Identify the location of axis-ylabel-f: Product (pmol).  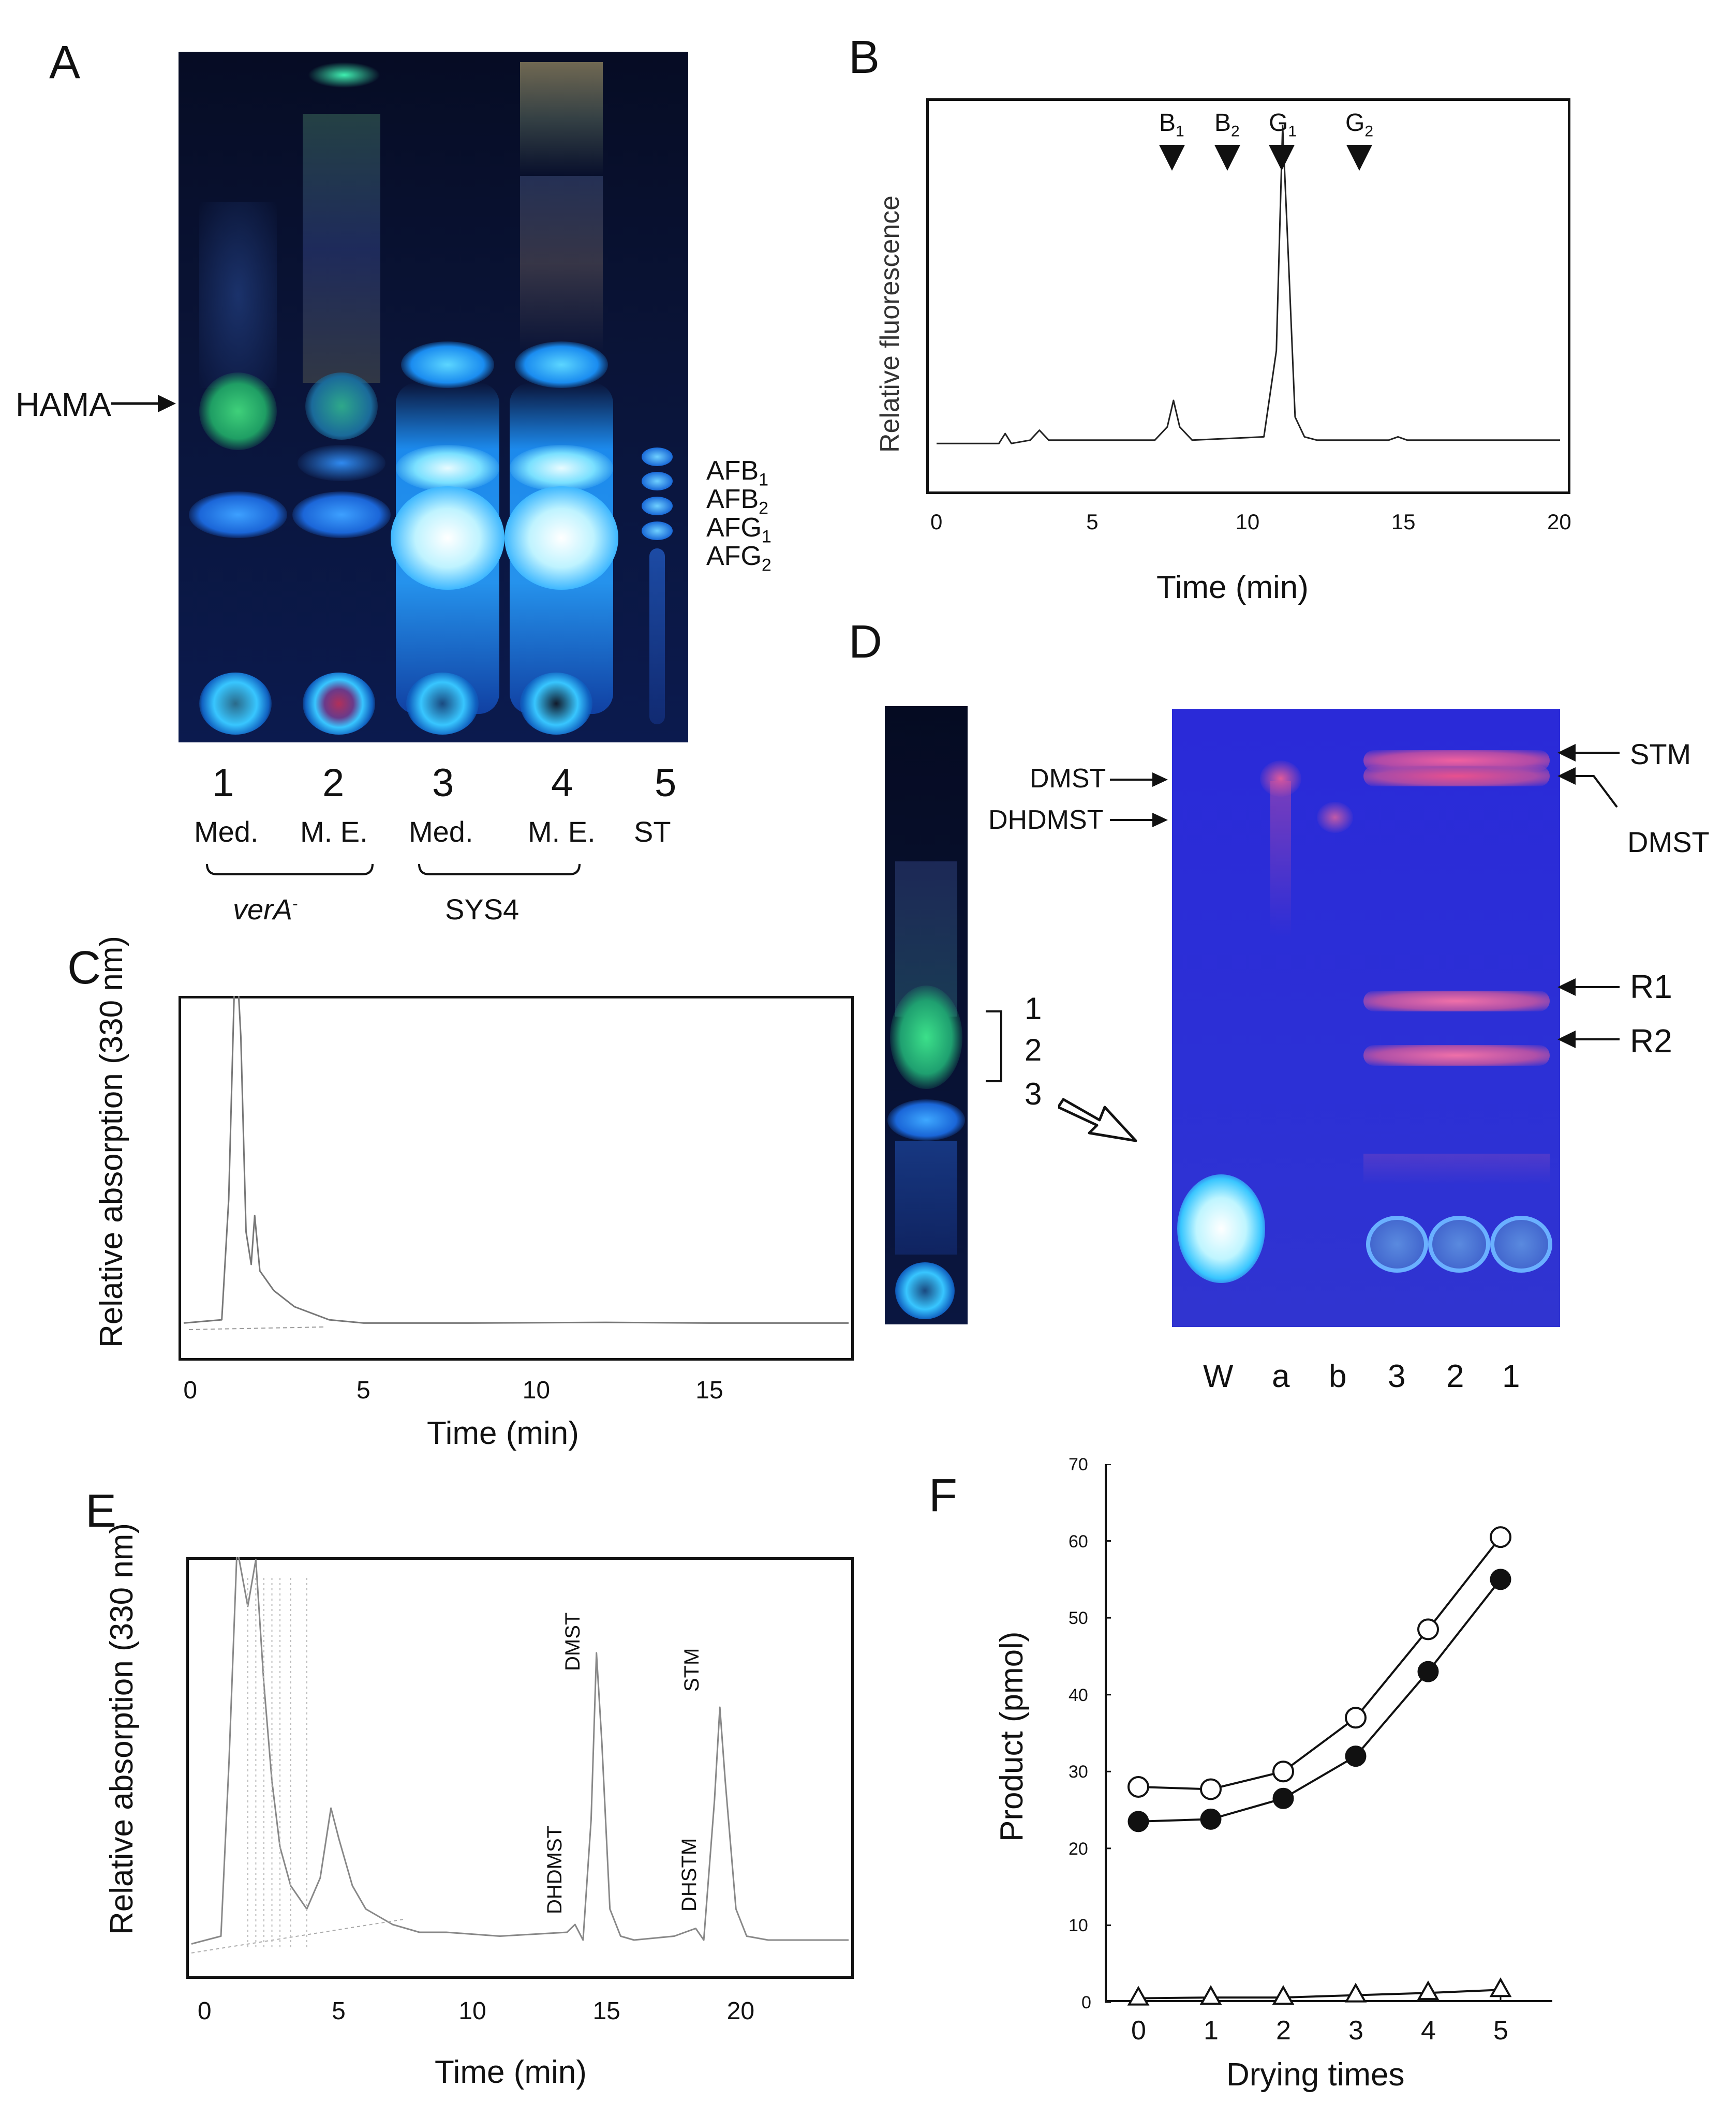
(1012, 1737).